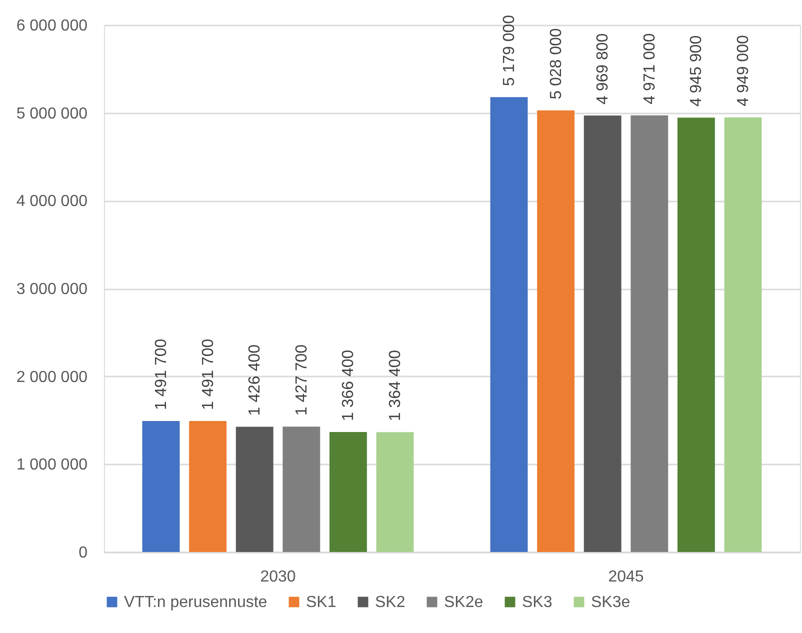 This screenshot has width=802, height=633. Describe the element at coordinates (395, 386) in the screenshot. I see `data-label: 1 364 400` at that location.